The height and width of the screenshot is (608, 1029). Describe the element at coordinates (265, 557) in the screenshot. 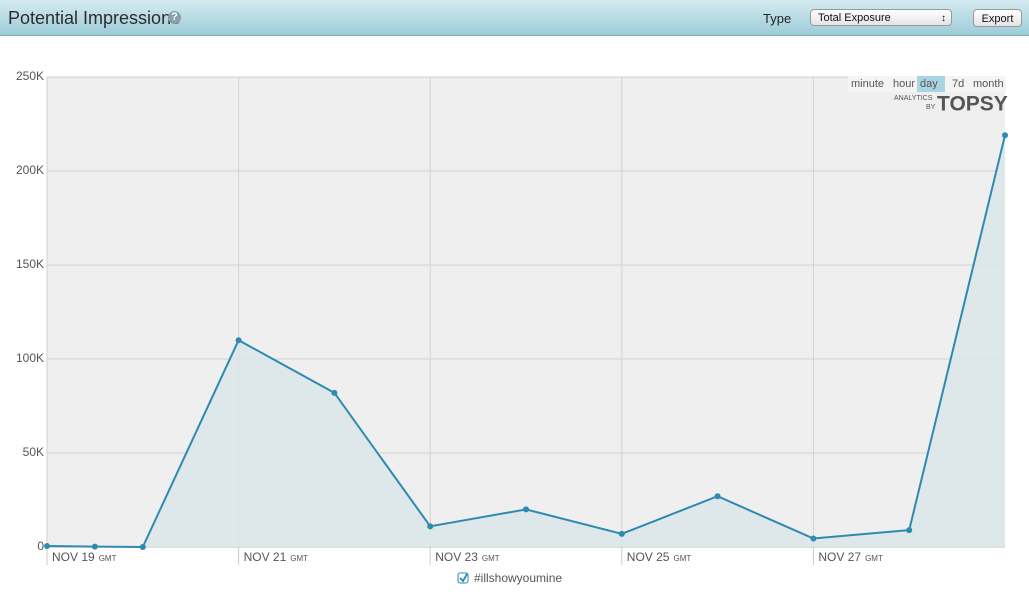

I see `x-tick-label: NOV 21` at that location.